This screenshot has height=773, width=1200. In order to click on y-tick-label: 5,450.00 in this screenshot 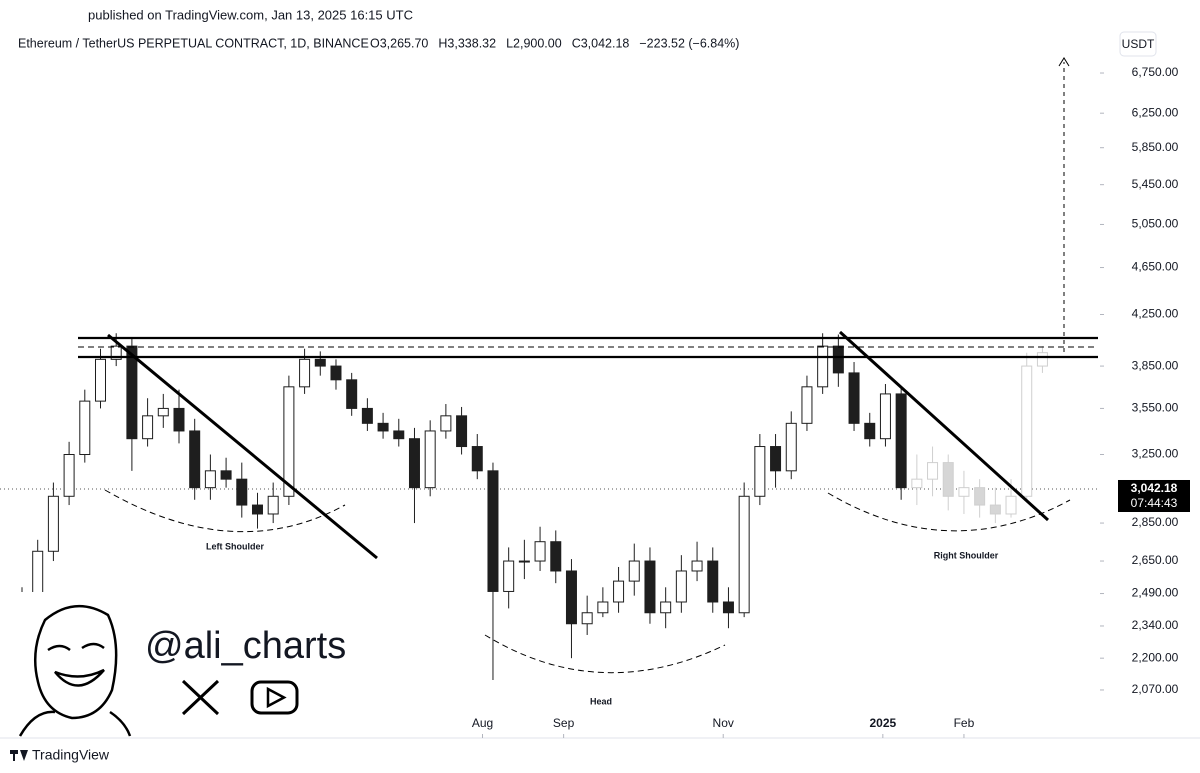, I will do `click(1155, 184)`.